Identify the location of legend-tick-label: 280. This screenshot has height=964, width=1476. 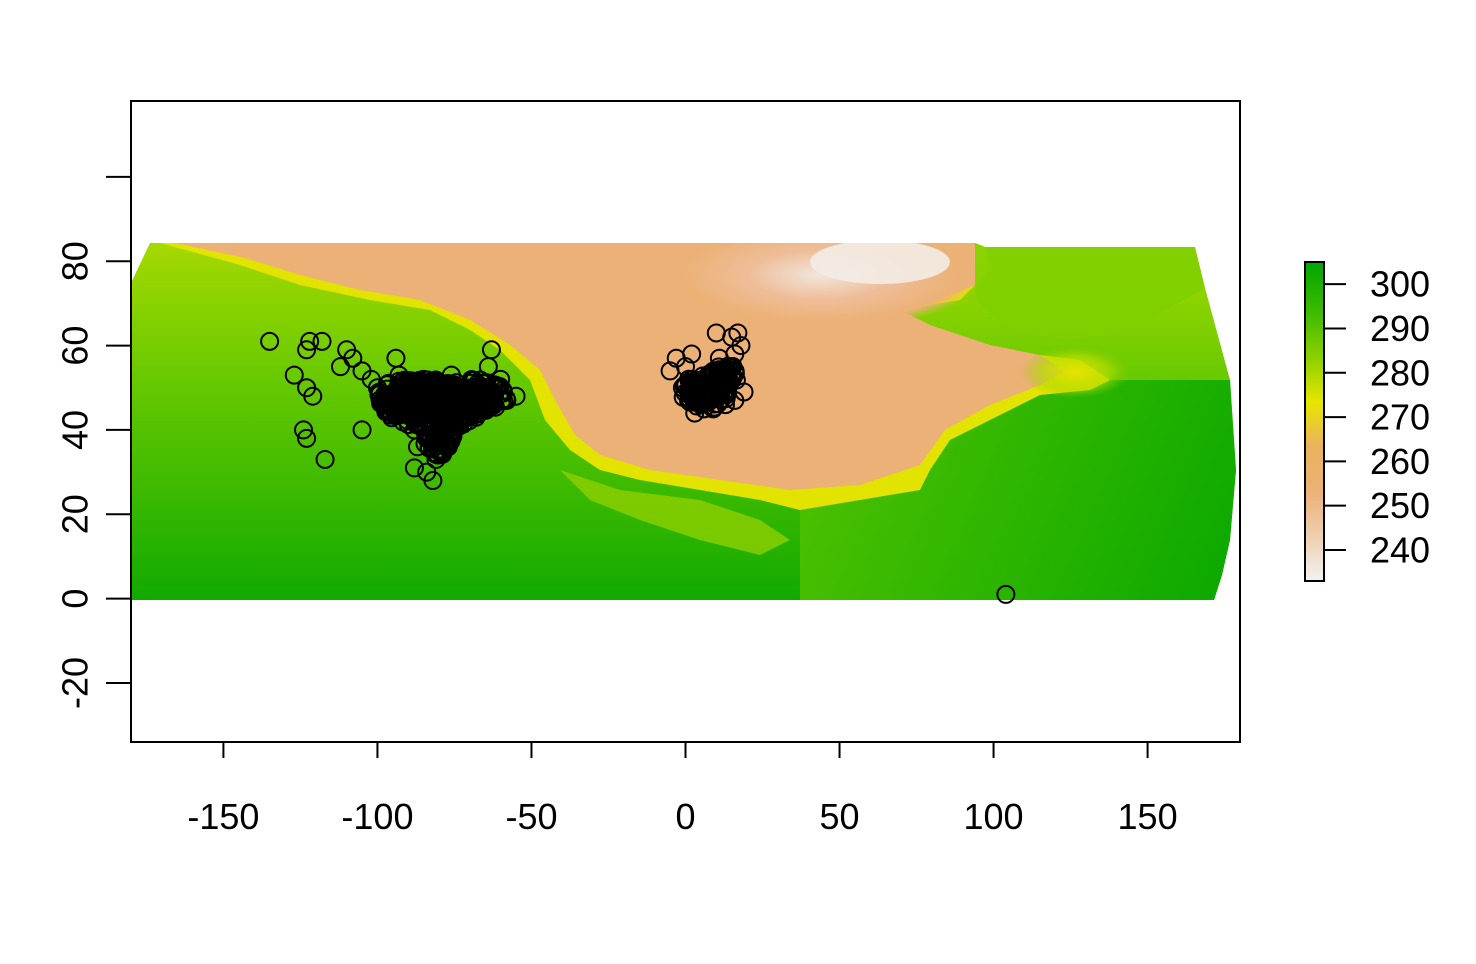
(1400, 372).